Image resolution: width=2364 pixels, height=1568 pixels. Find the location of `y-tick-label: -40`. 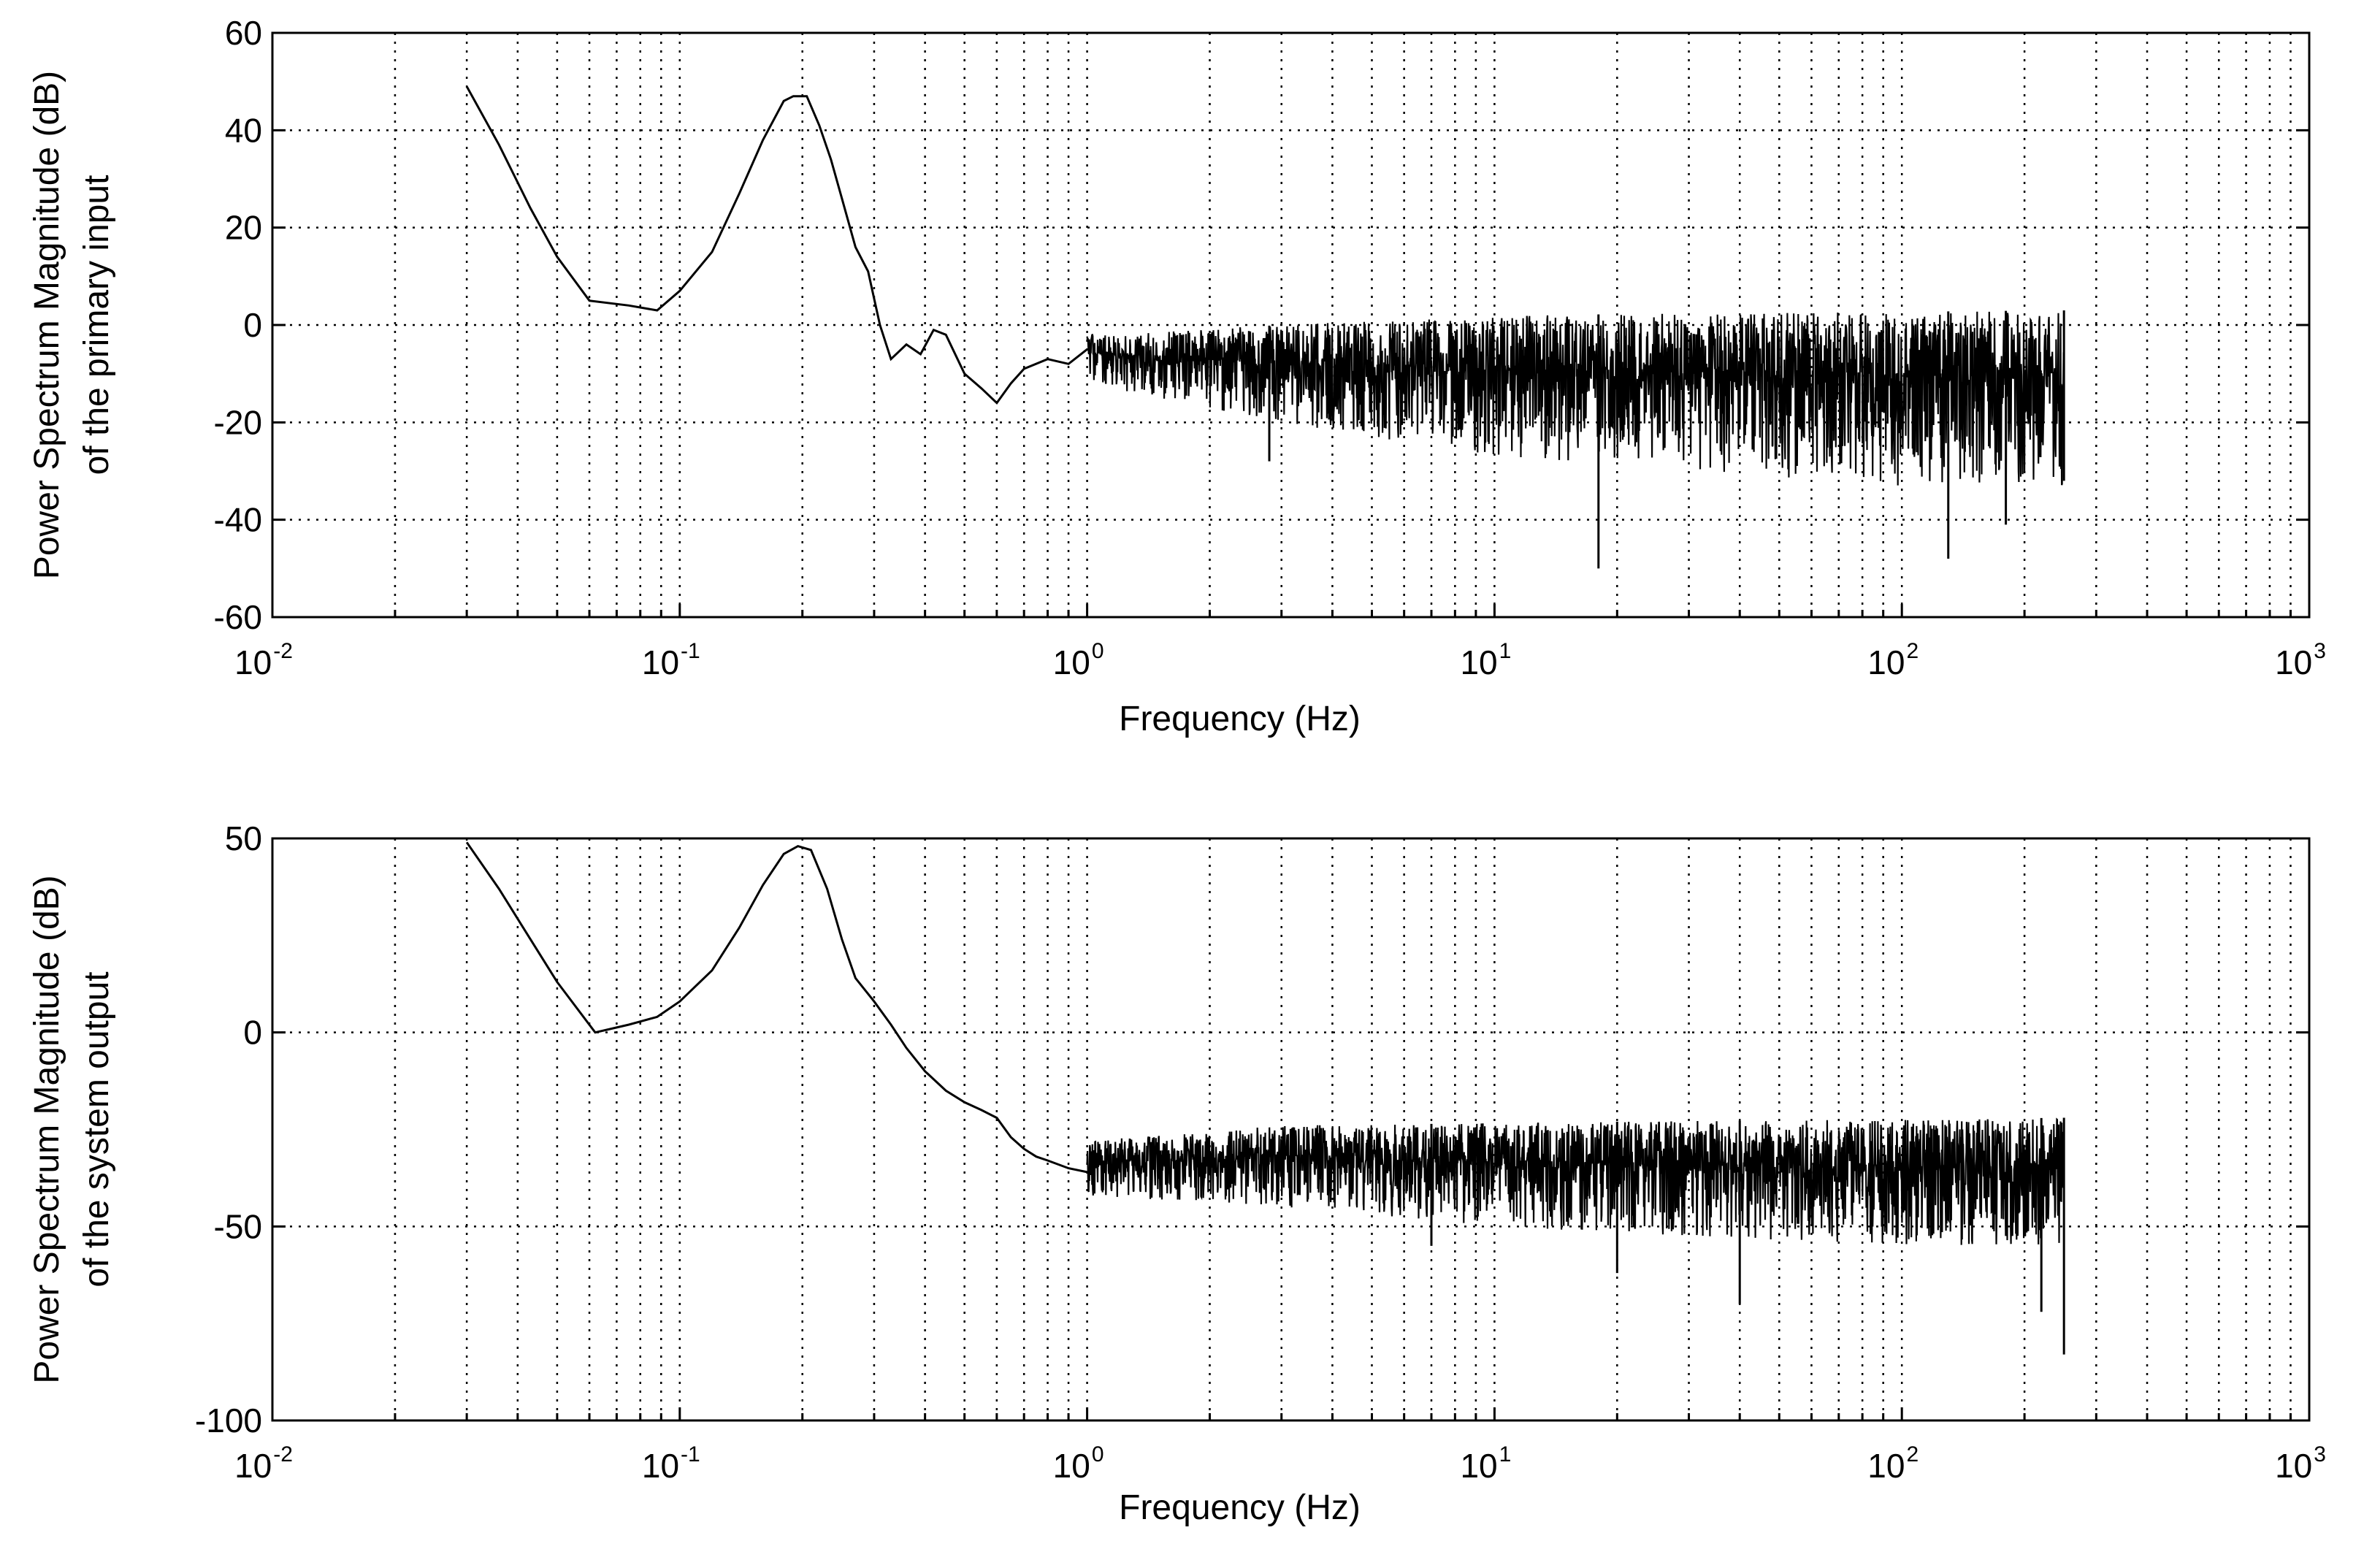

y-tick-label: -40 is located at coordinates (238, 520).